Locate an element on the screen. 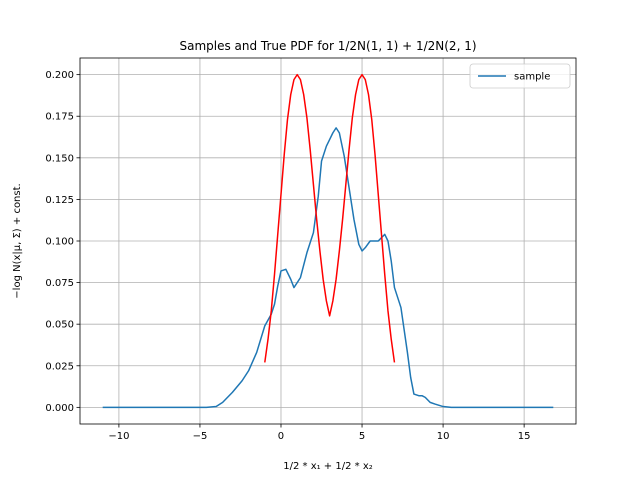  x-tick-label: 10 is located at coordinates (443, 436).